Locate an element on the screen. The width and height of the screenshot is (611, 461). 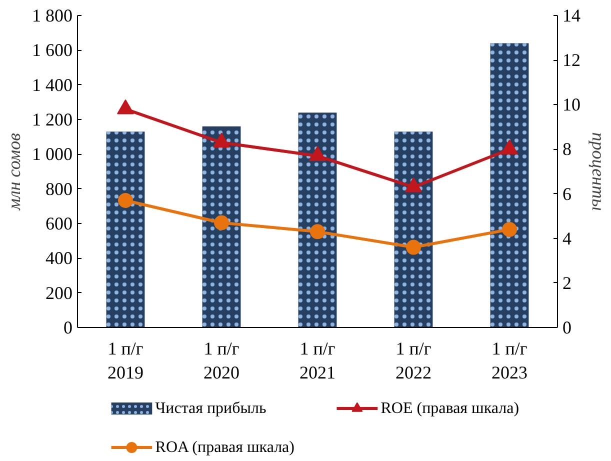
y-tick-label: 0 is located at coordinates (68, 328).